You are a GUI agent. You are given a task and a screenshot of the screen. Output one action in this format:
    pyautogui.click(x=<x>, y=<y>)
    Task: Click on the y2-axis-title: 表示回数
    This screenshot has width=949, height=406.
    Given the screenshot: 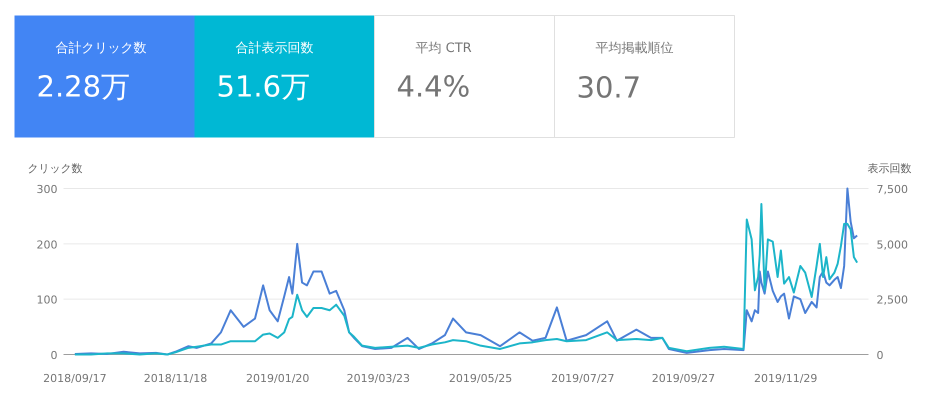 What is the action you would take?
    pyautogui.click(x=890, y=168)
    